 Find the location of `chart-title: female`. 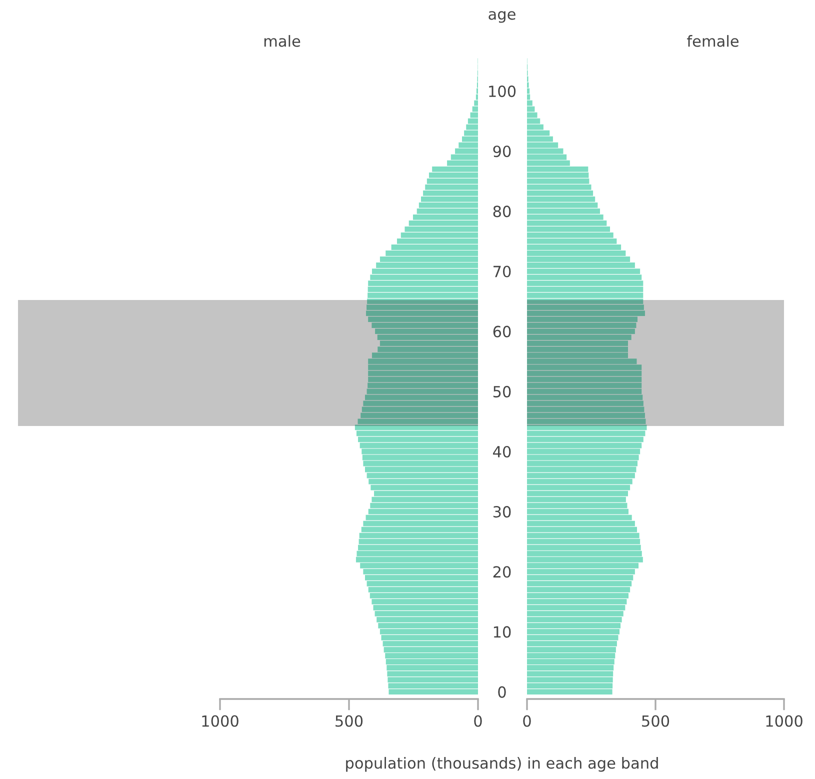

chart-title: female is located at coordinates (713, 41).